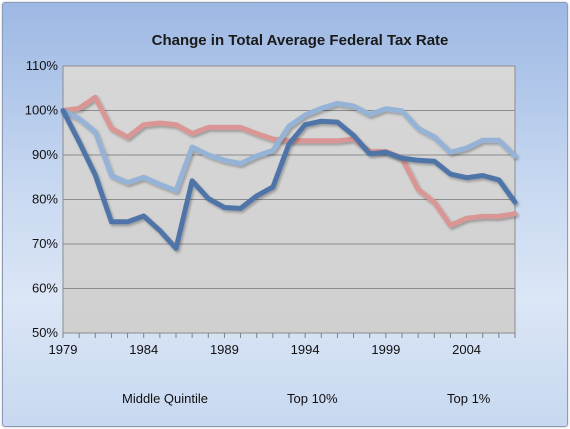 This screenshot has width=570, height=429. Describe the element at coordinates (300, 40) in the screenshot. I see `chart-title: Change in Total Average Federal Tax Rate` at that location.